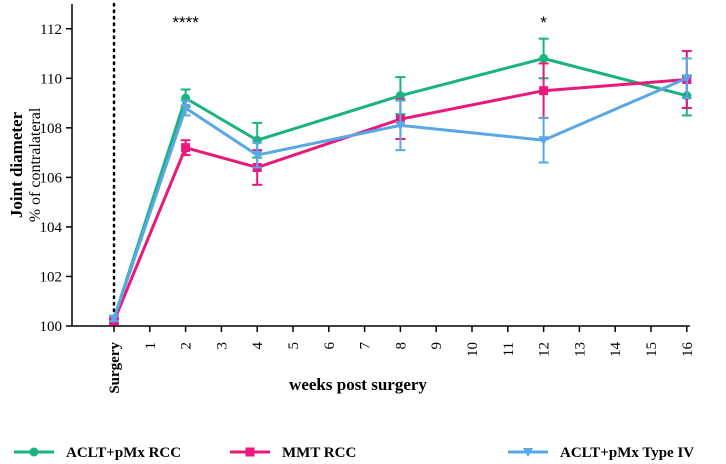 This screenshot has width=726, height=464. I want to click on y-axis-title: Joint diameter, so click(16, 164).